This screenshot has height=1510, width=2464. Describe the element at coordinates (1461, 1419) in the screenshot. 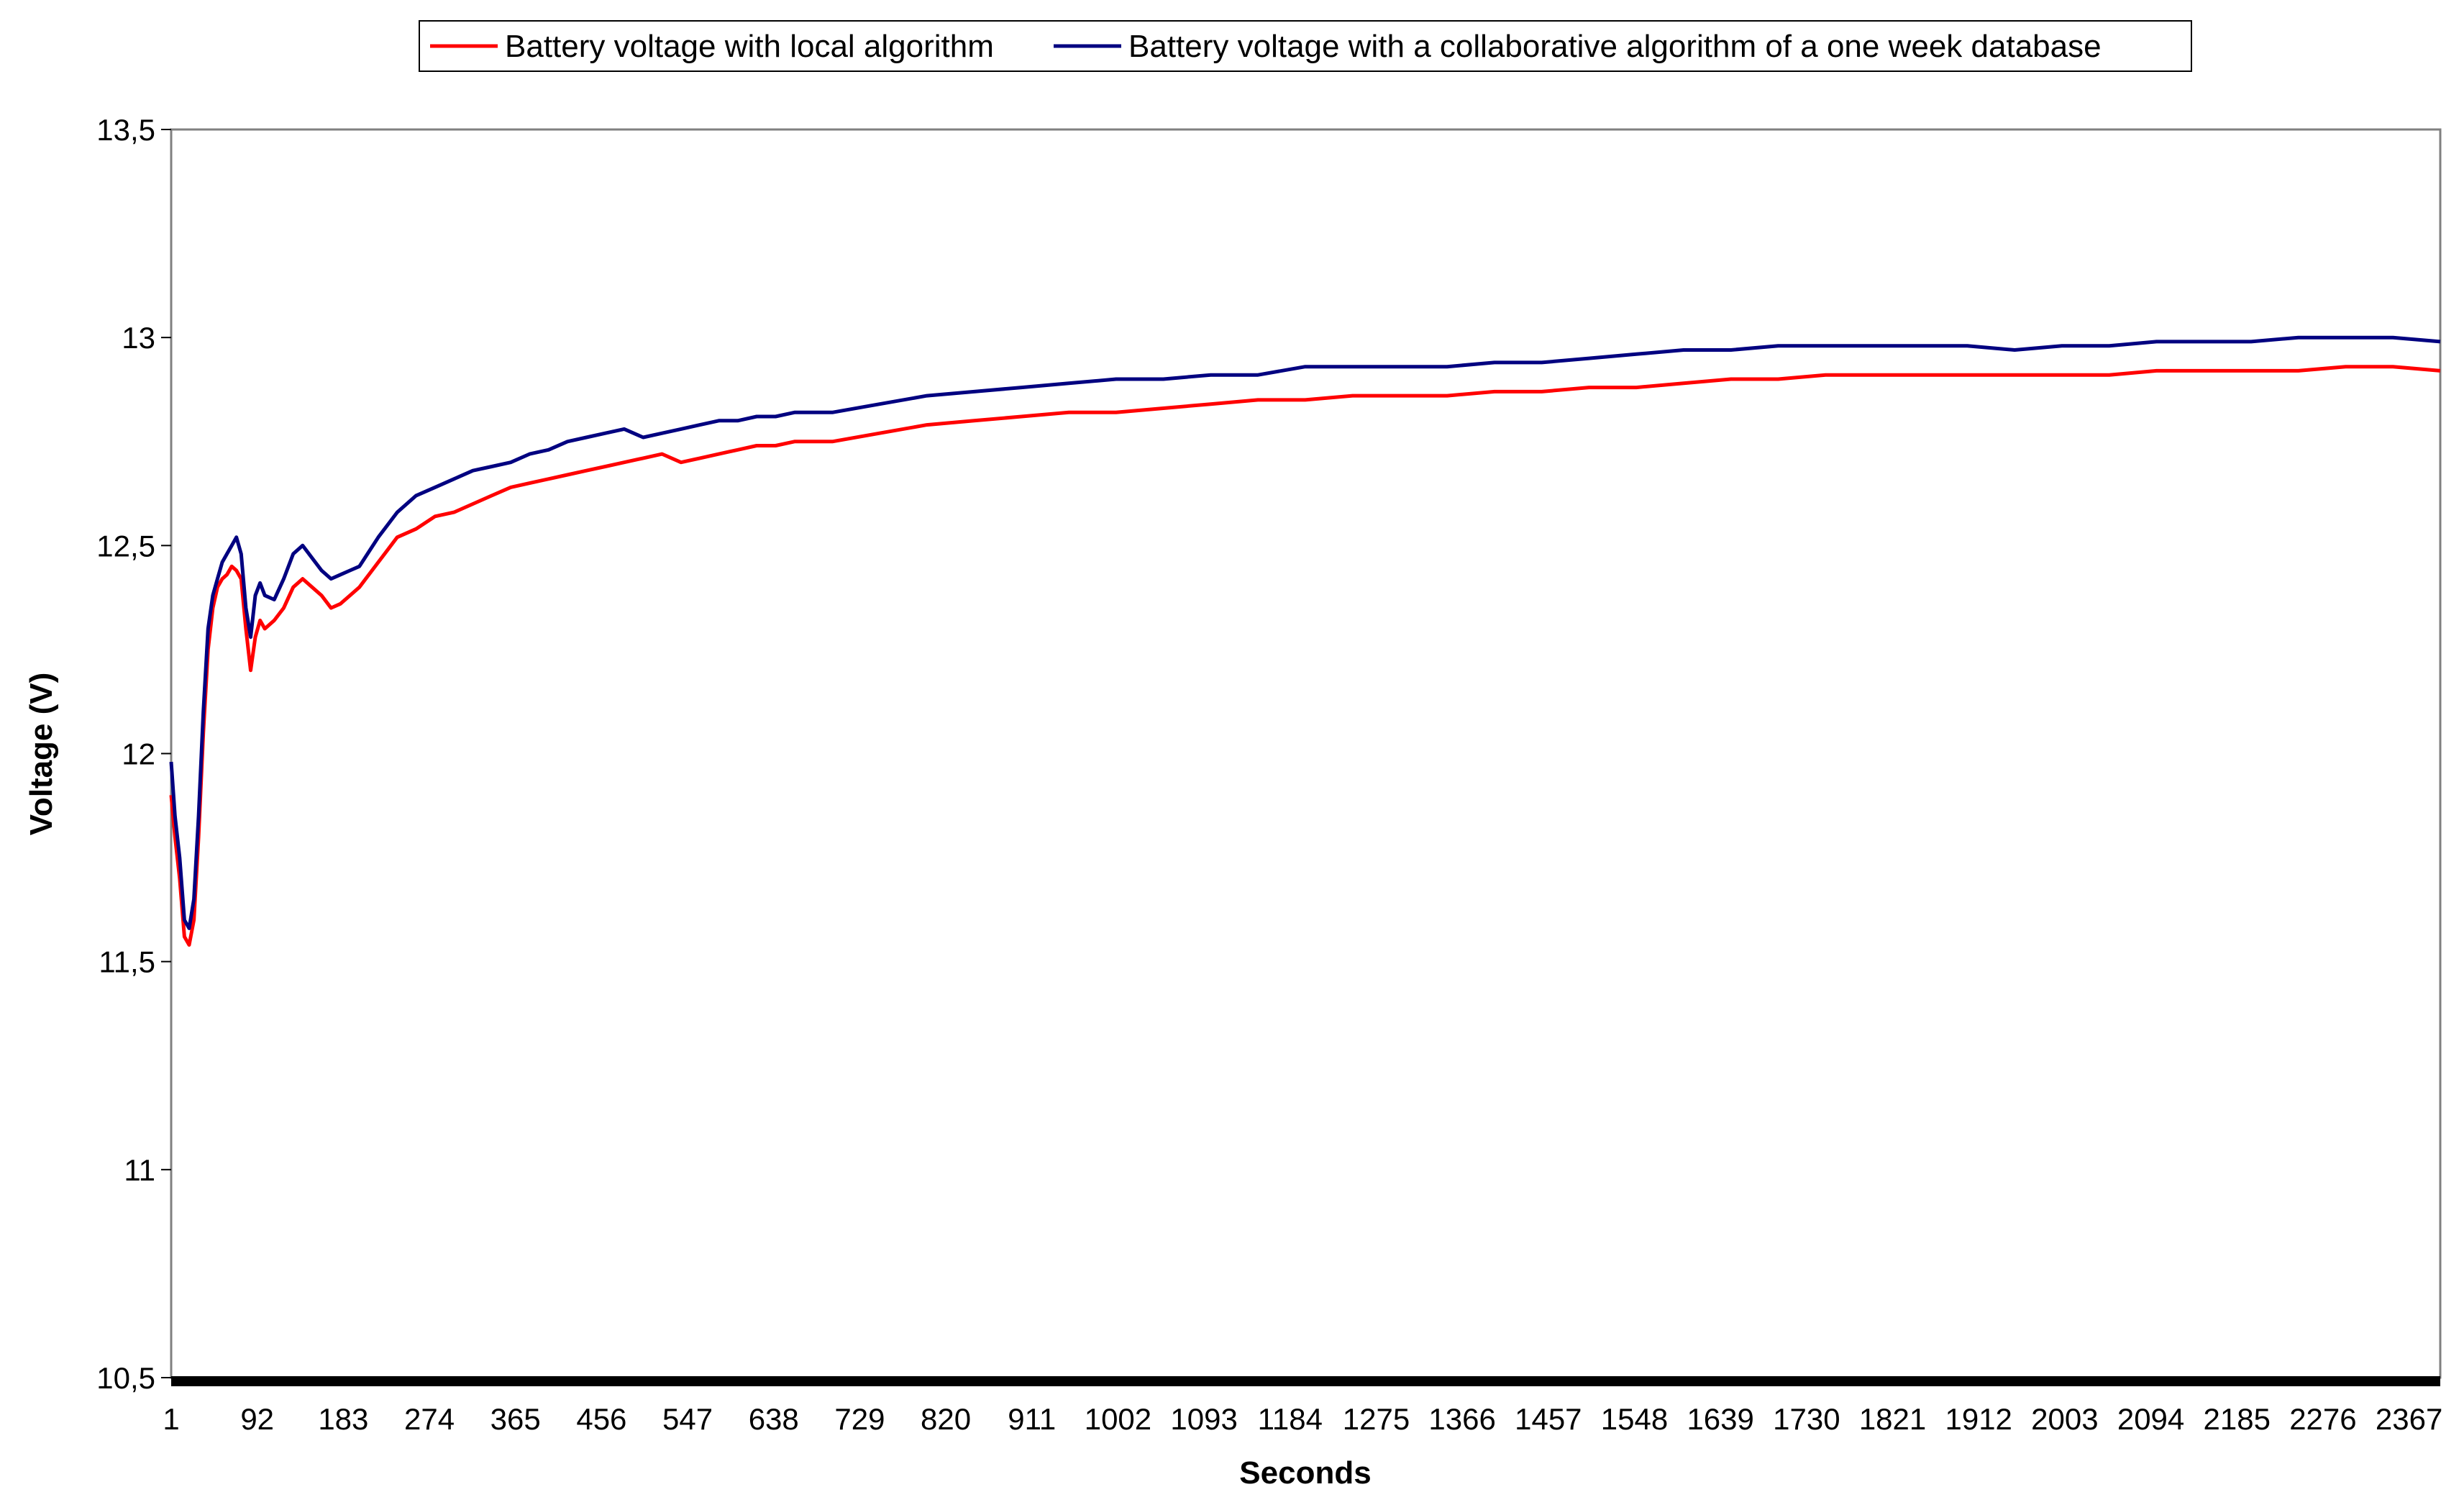

I see `x-tick-label: 1366` at that location.